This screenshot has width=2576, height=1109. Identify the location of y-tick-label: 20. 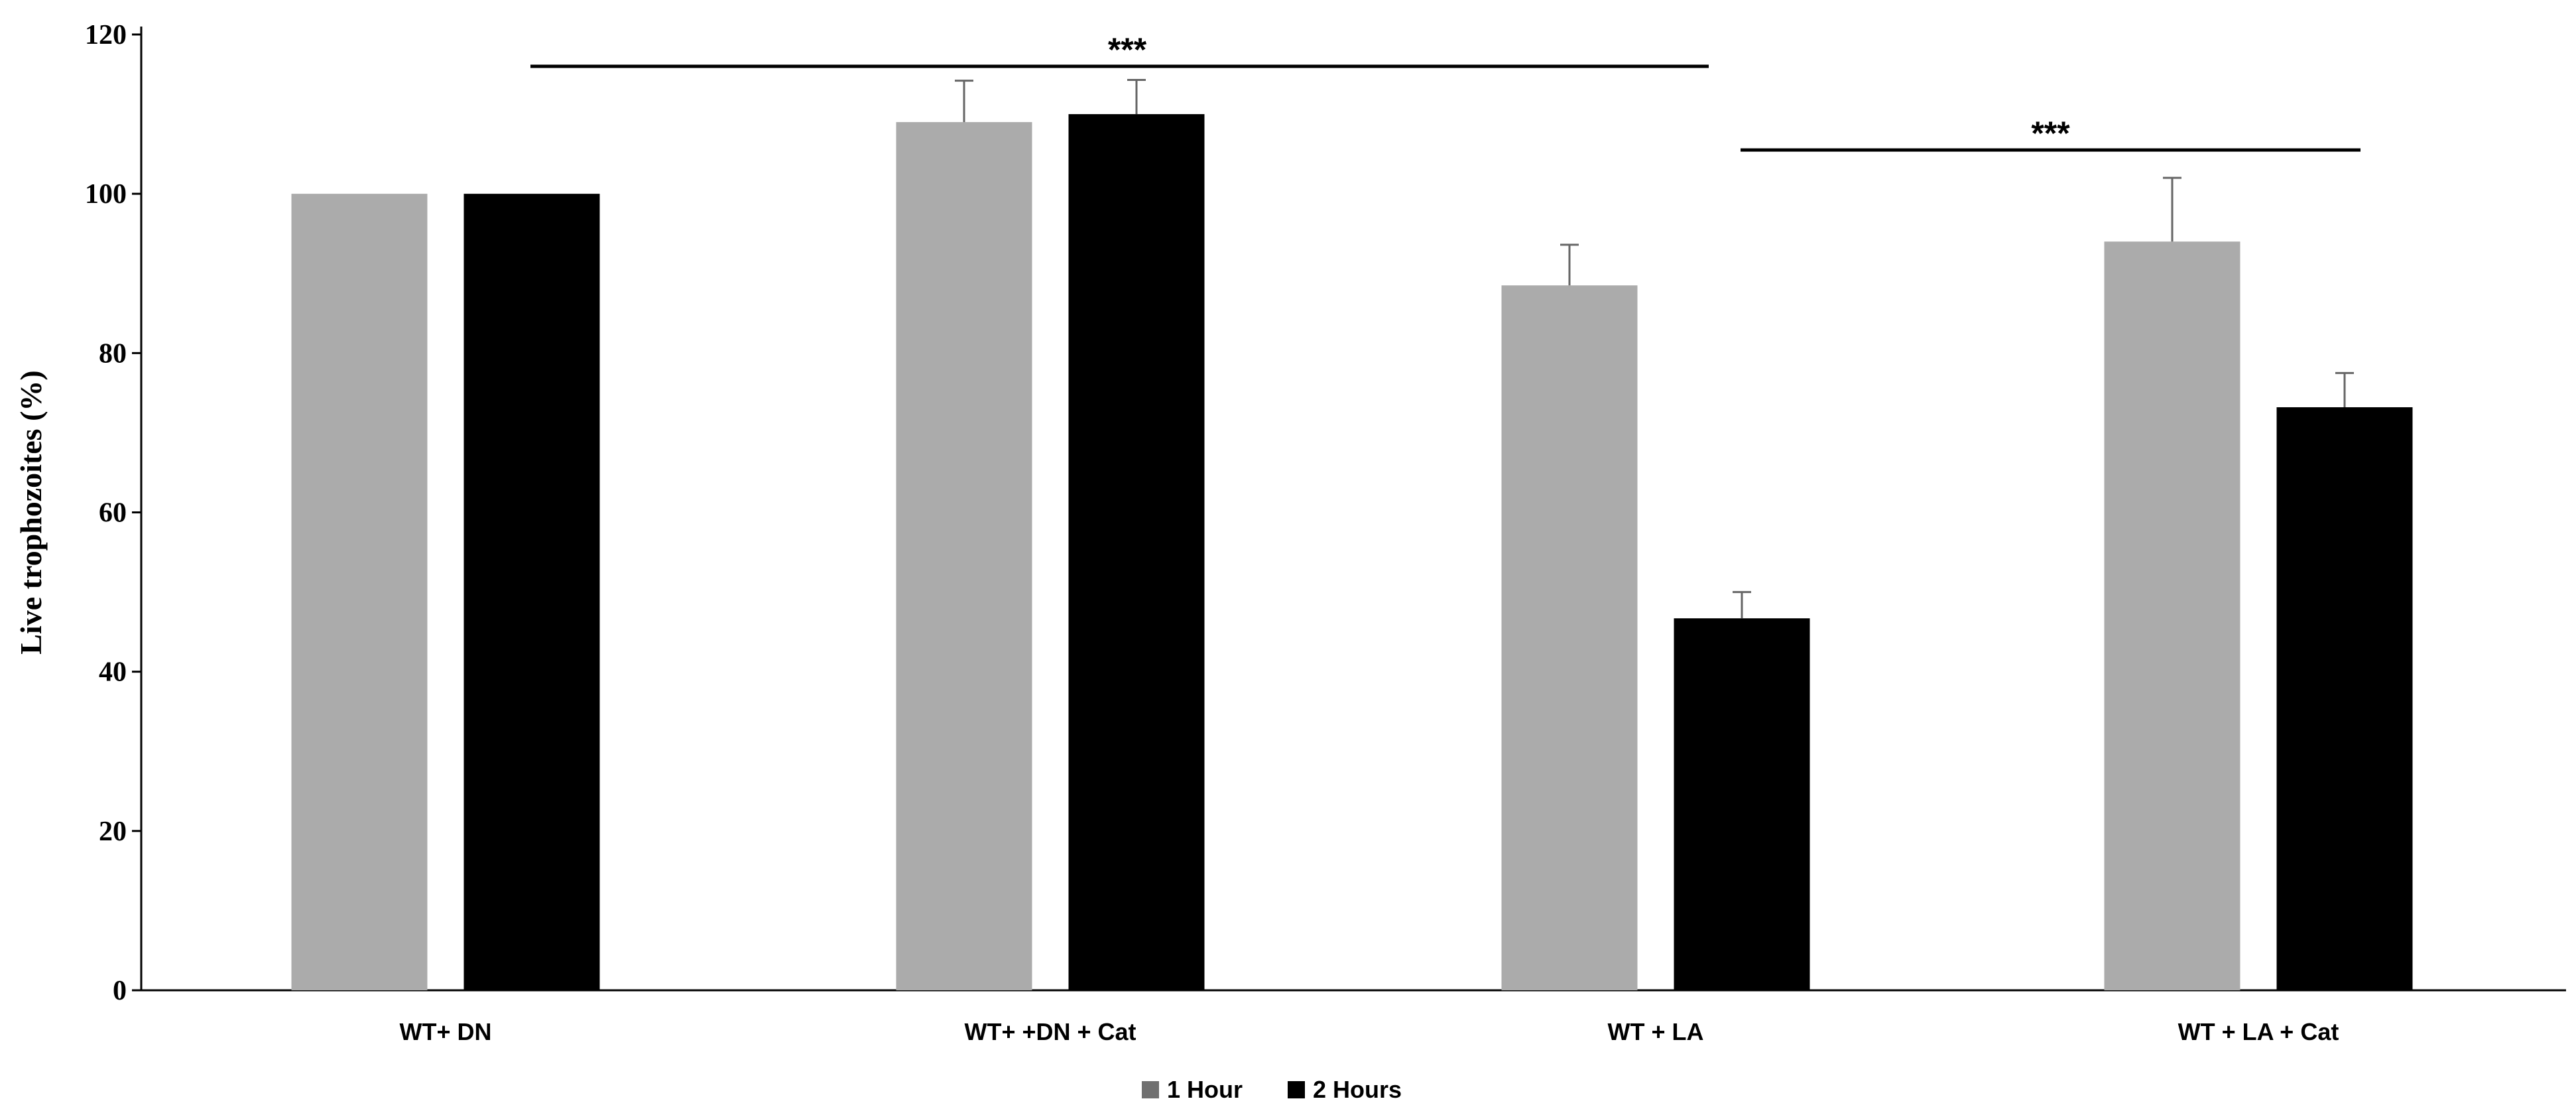
(113, 831).